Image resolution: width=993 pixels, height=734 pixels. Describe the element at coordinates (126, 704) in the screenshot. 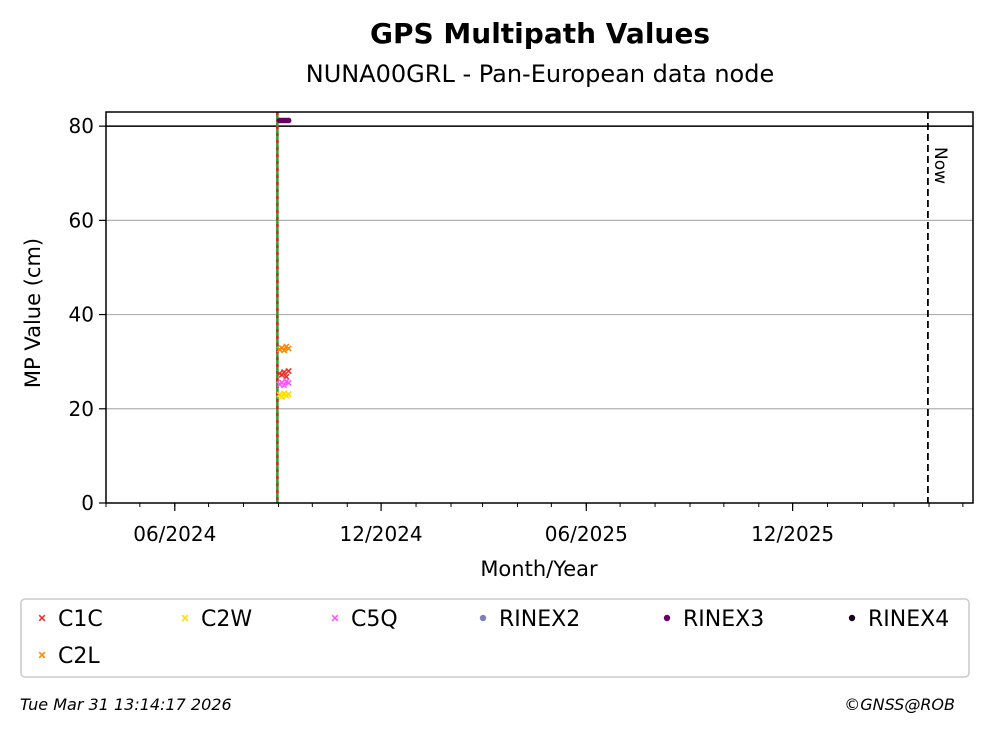

I see `footer-timestamp: Tue Mar 31 13:14:17 2026` at that location.